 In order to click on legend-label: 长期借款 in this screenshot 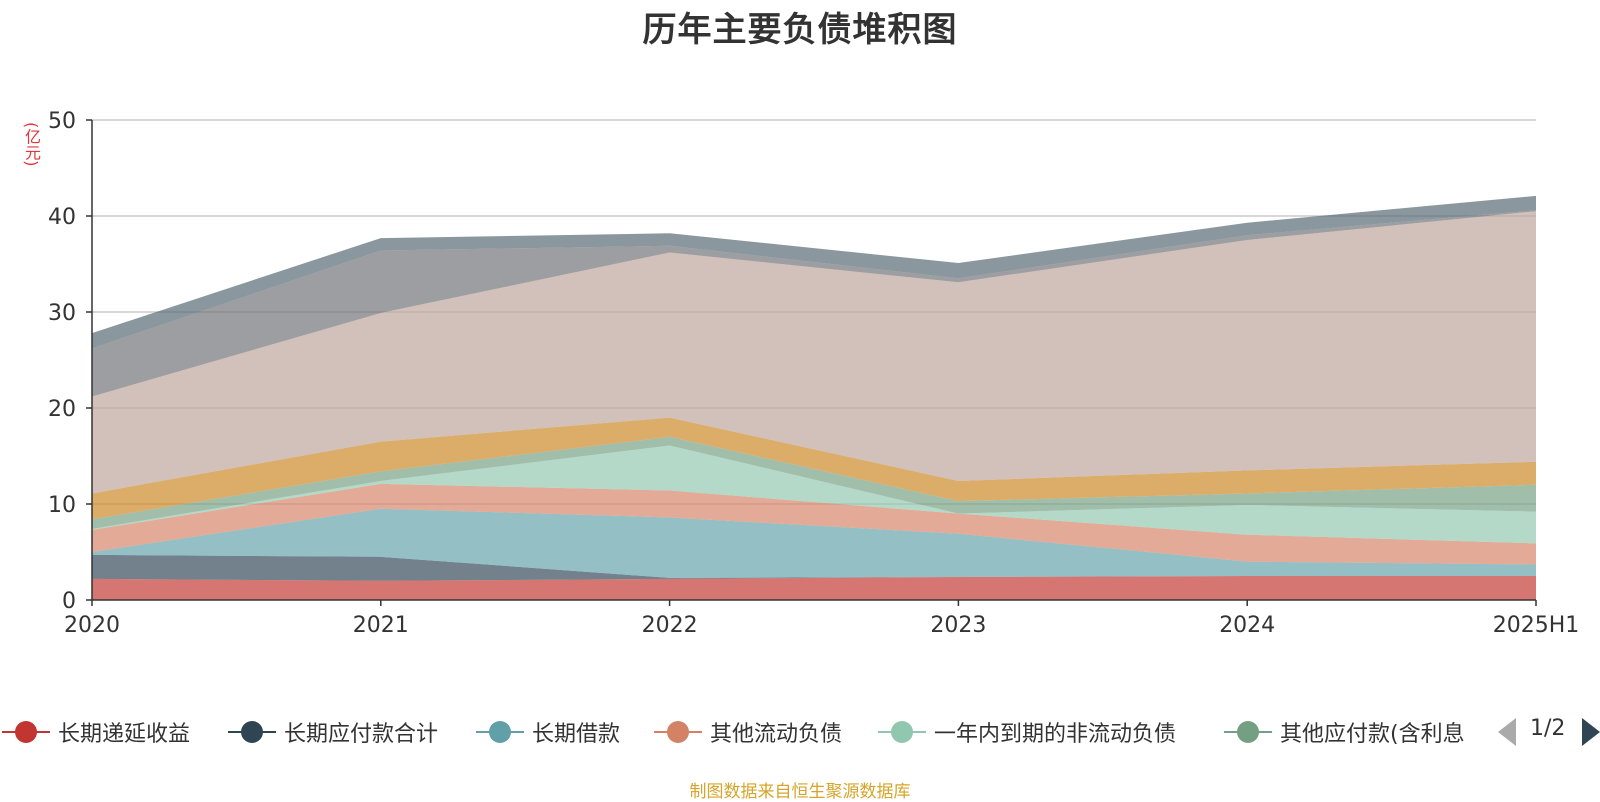, I will do `click(576, 734)`.